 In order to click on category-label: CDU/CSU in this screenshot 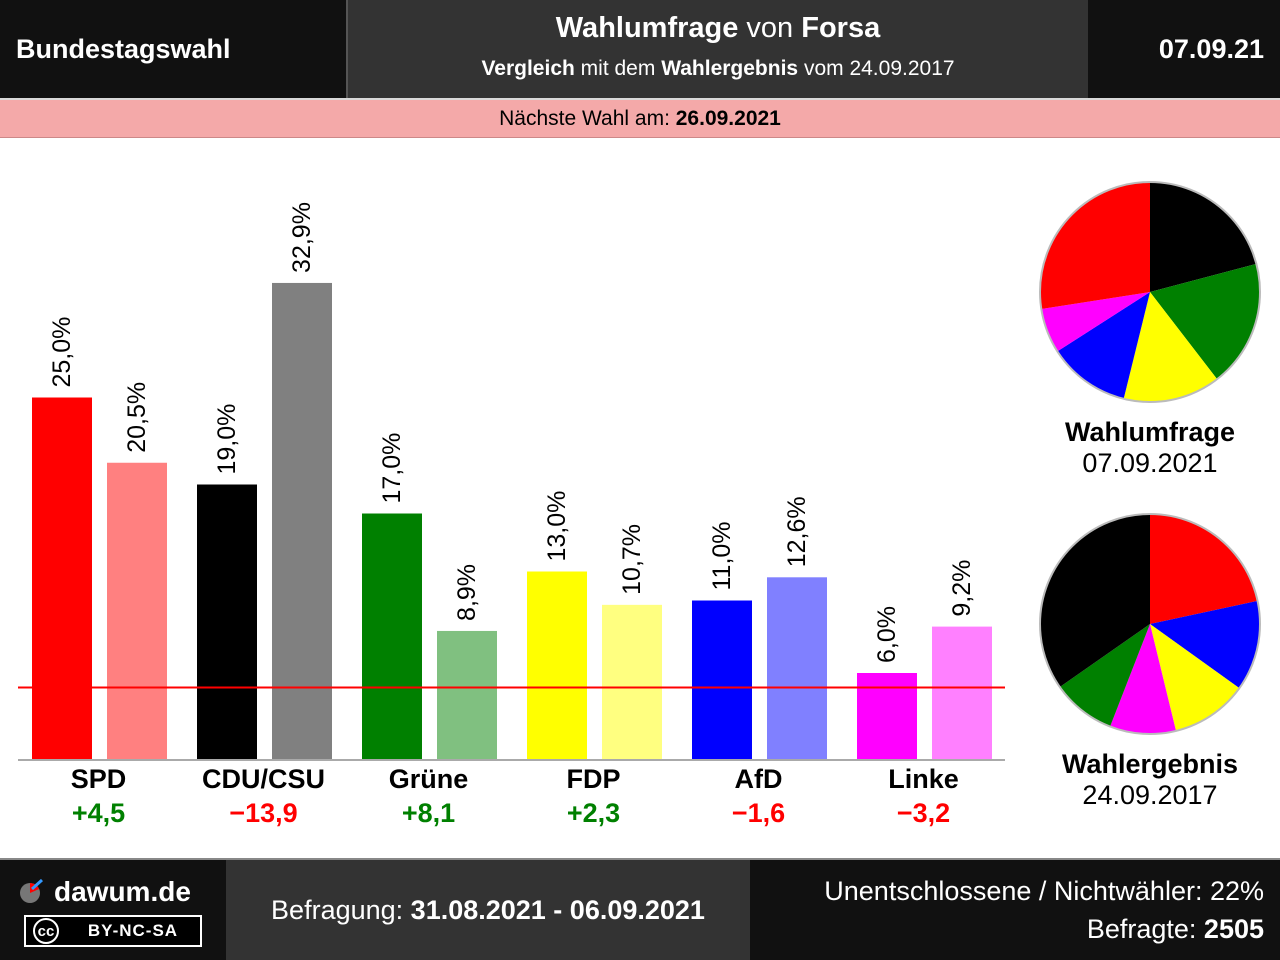, I will do `click(263, 779)`.